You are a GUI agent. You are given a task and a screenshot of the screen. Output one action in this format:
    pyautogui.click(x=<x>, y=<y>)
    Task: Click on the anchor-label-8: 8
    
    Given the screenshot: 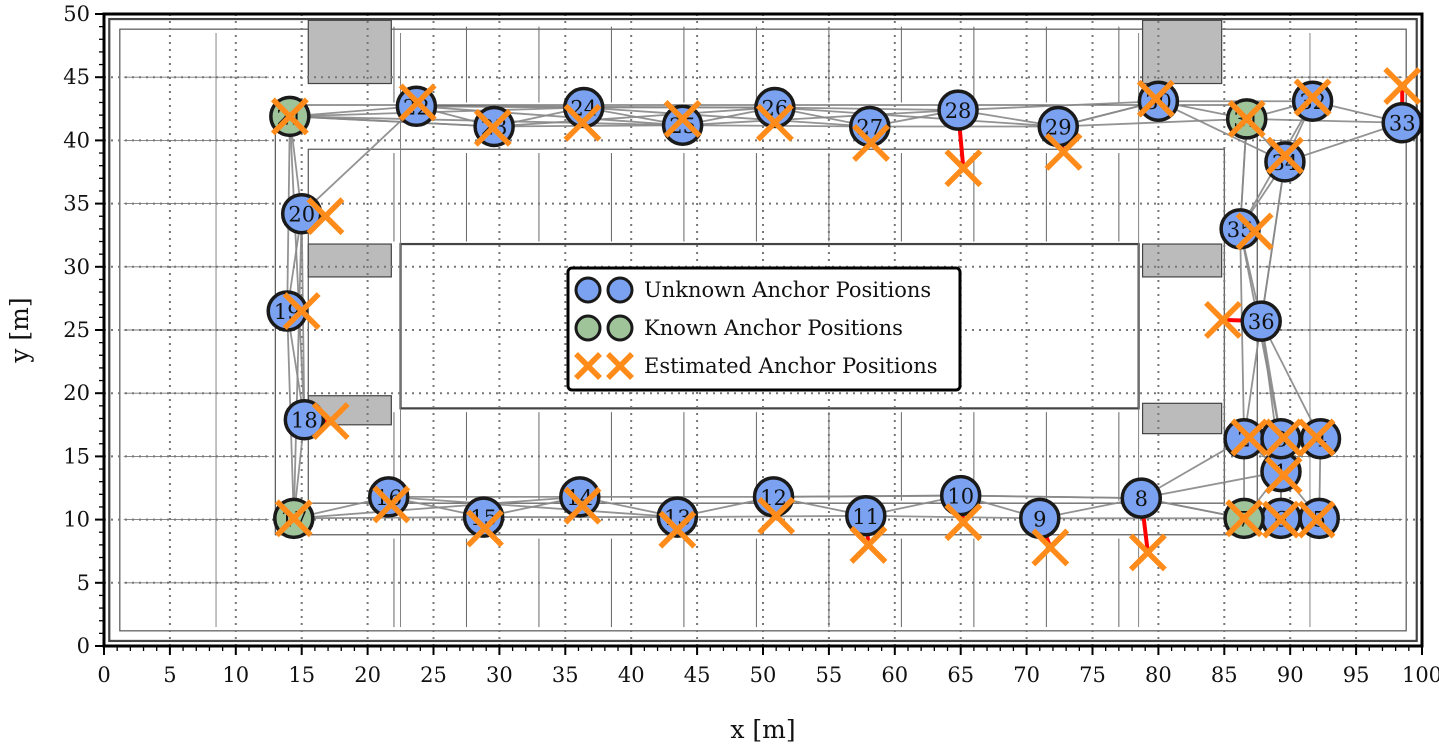 What is the action you would take?
    pyautogui.click(x=1141, y=499)
    